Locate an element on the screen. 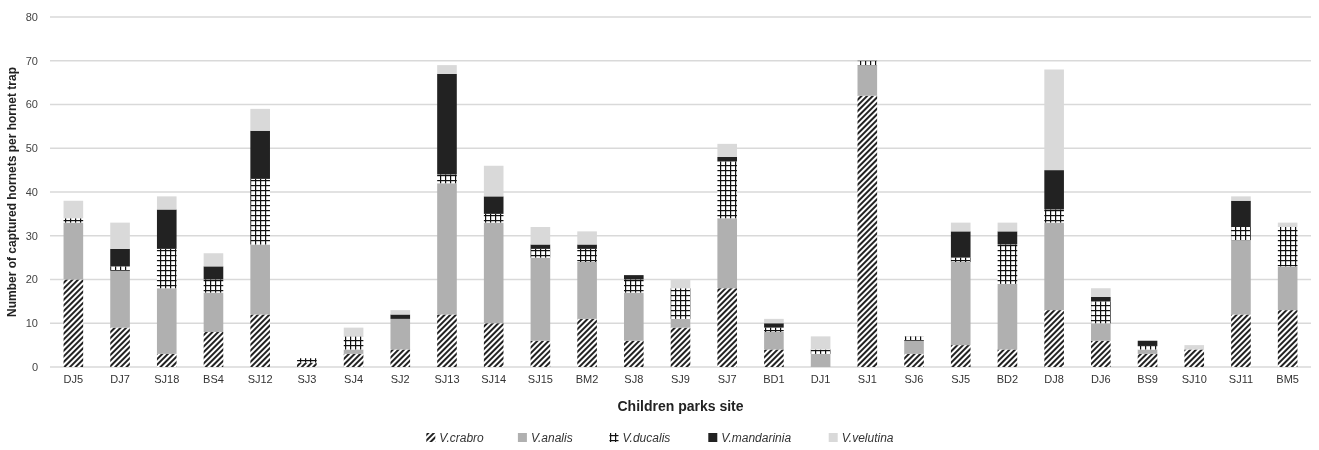 Image resolution: width=1319 pixels, height=450 pixels. legend-label: V.velutina is located at coordinates (867, 438).